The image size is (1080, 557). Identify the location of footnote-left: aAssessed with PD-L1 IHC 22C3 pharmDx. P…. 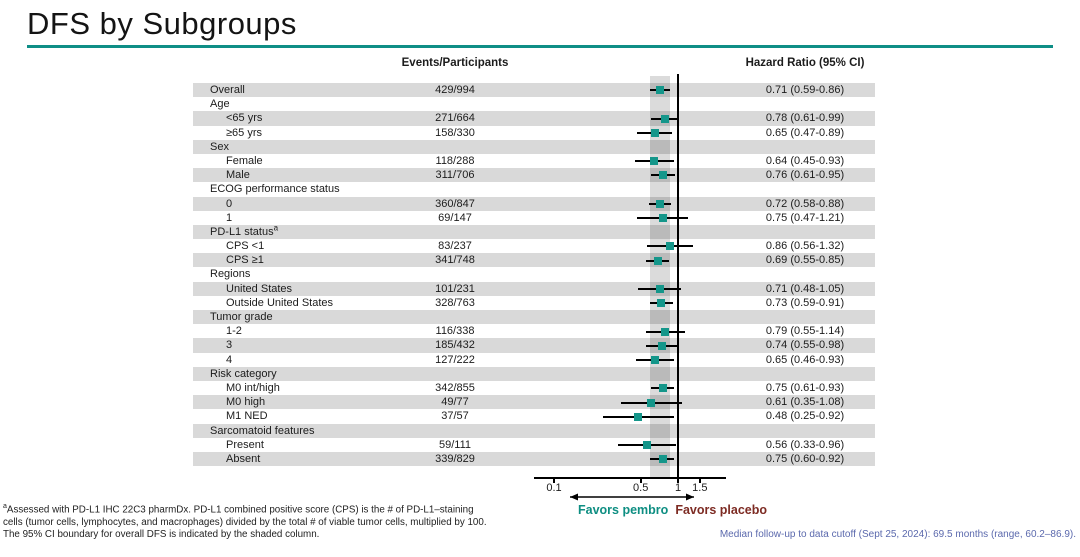
(283, 521).